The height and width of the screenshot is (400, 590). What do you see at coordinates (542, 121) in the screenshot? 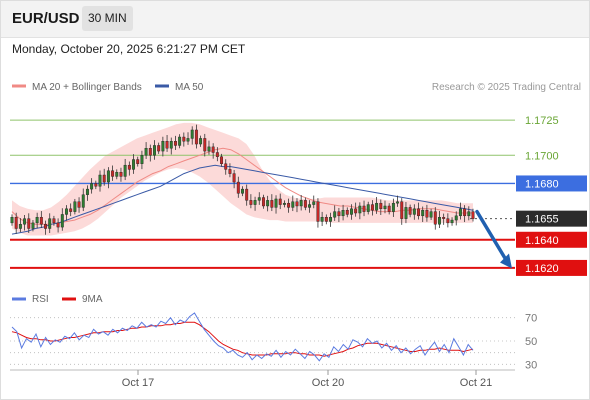
I see `level-label-1.1725: 1.1725` at bounding box center [542, 121].